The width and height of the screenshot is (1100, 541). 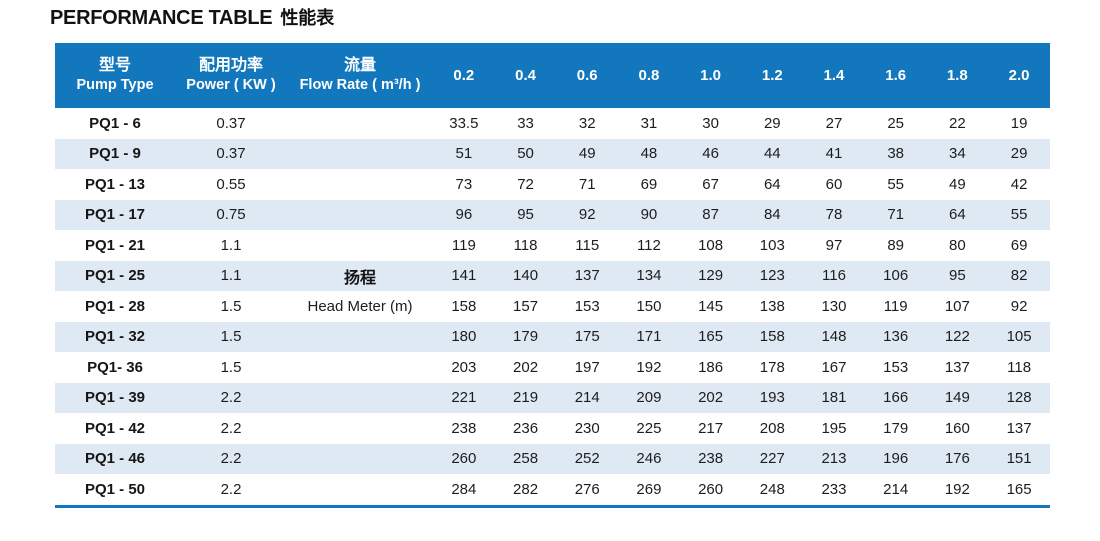 I want to click on value-cell: 192, so click(x=649, y=367).